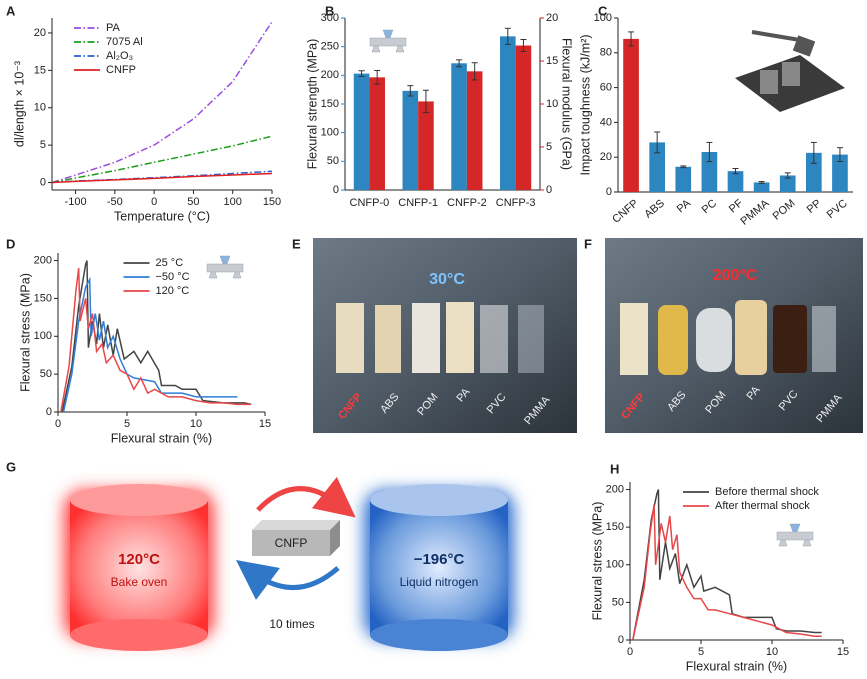 This screenshot has height=679, width=867. I want to click on temperature: 200°C, so click(735, 275).